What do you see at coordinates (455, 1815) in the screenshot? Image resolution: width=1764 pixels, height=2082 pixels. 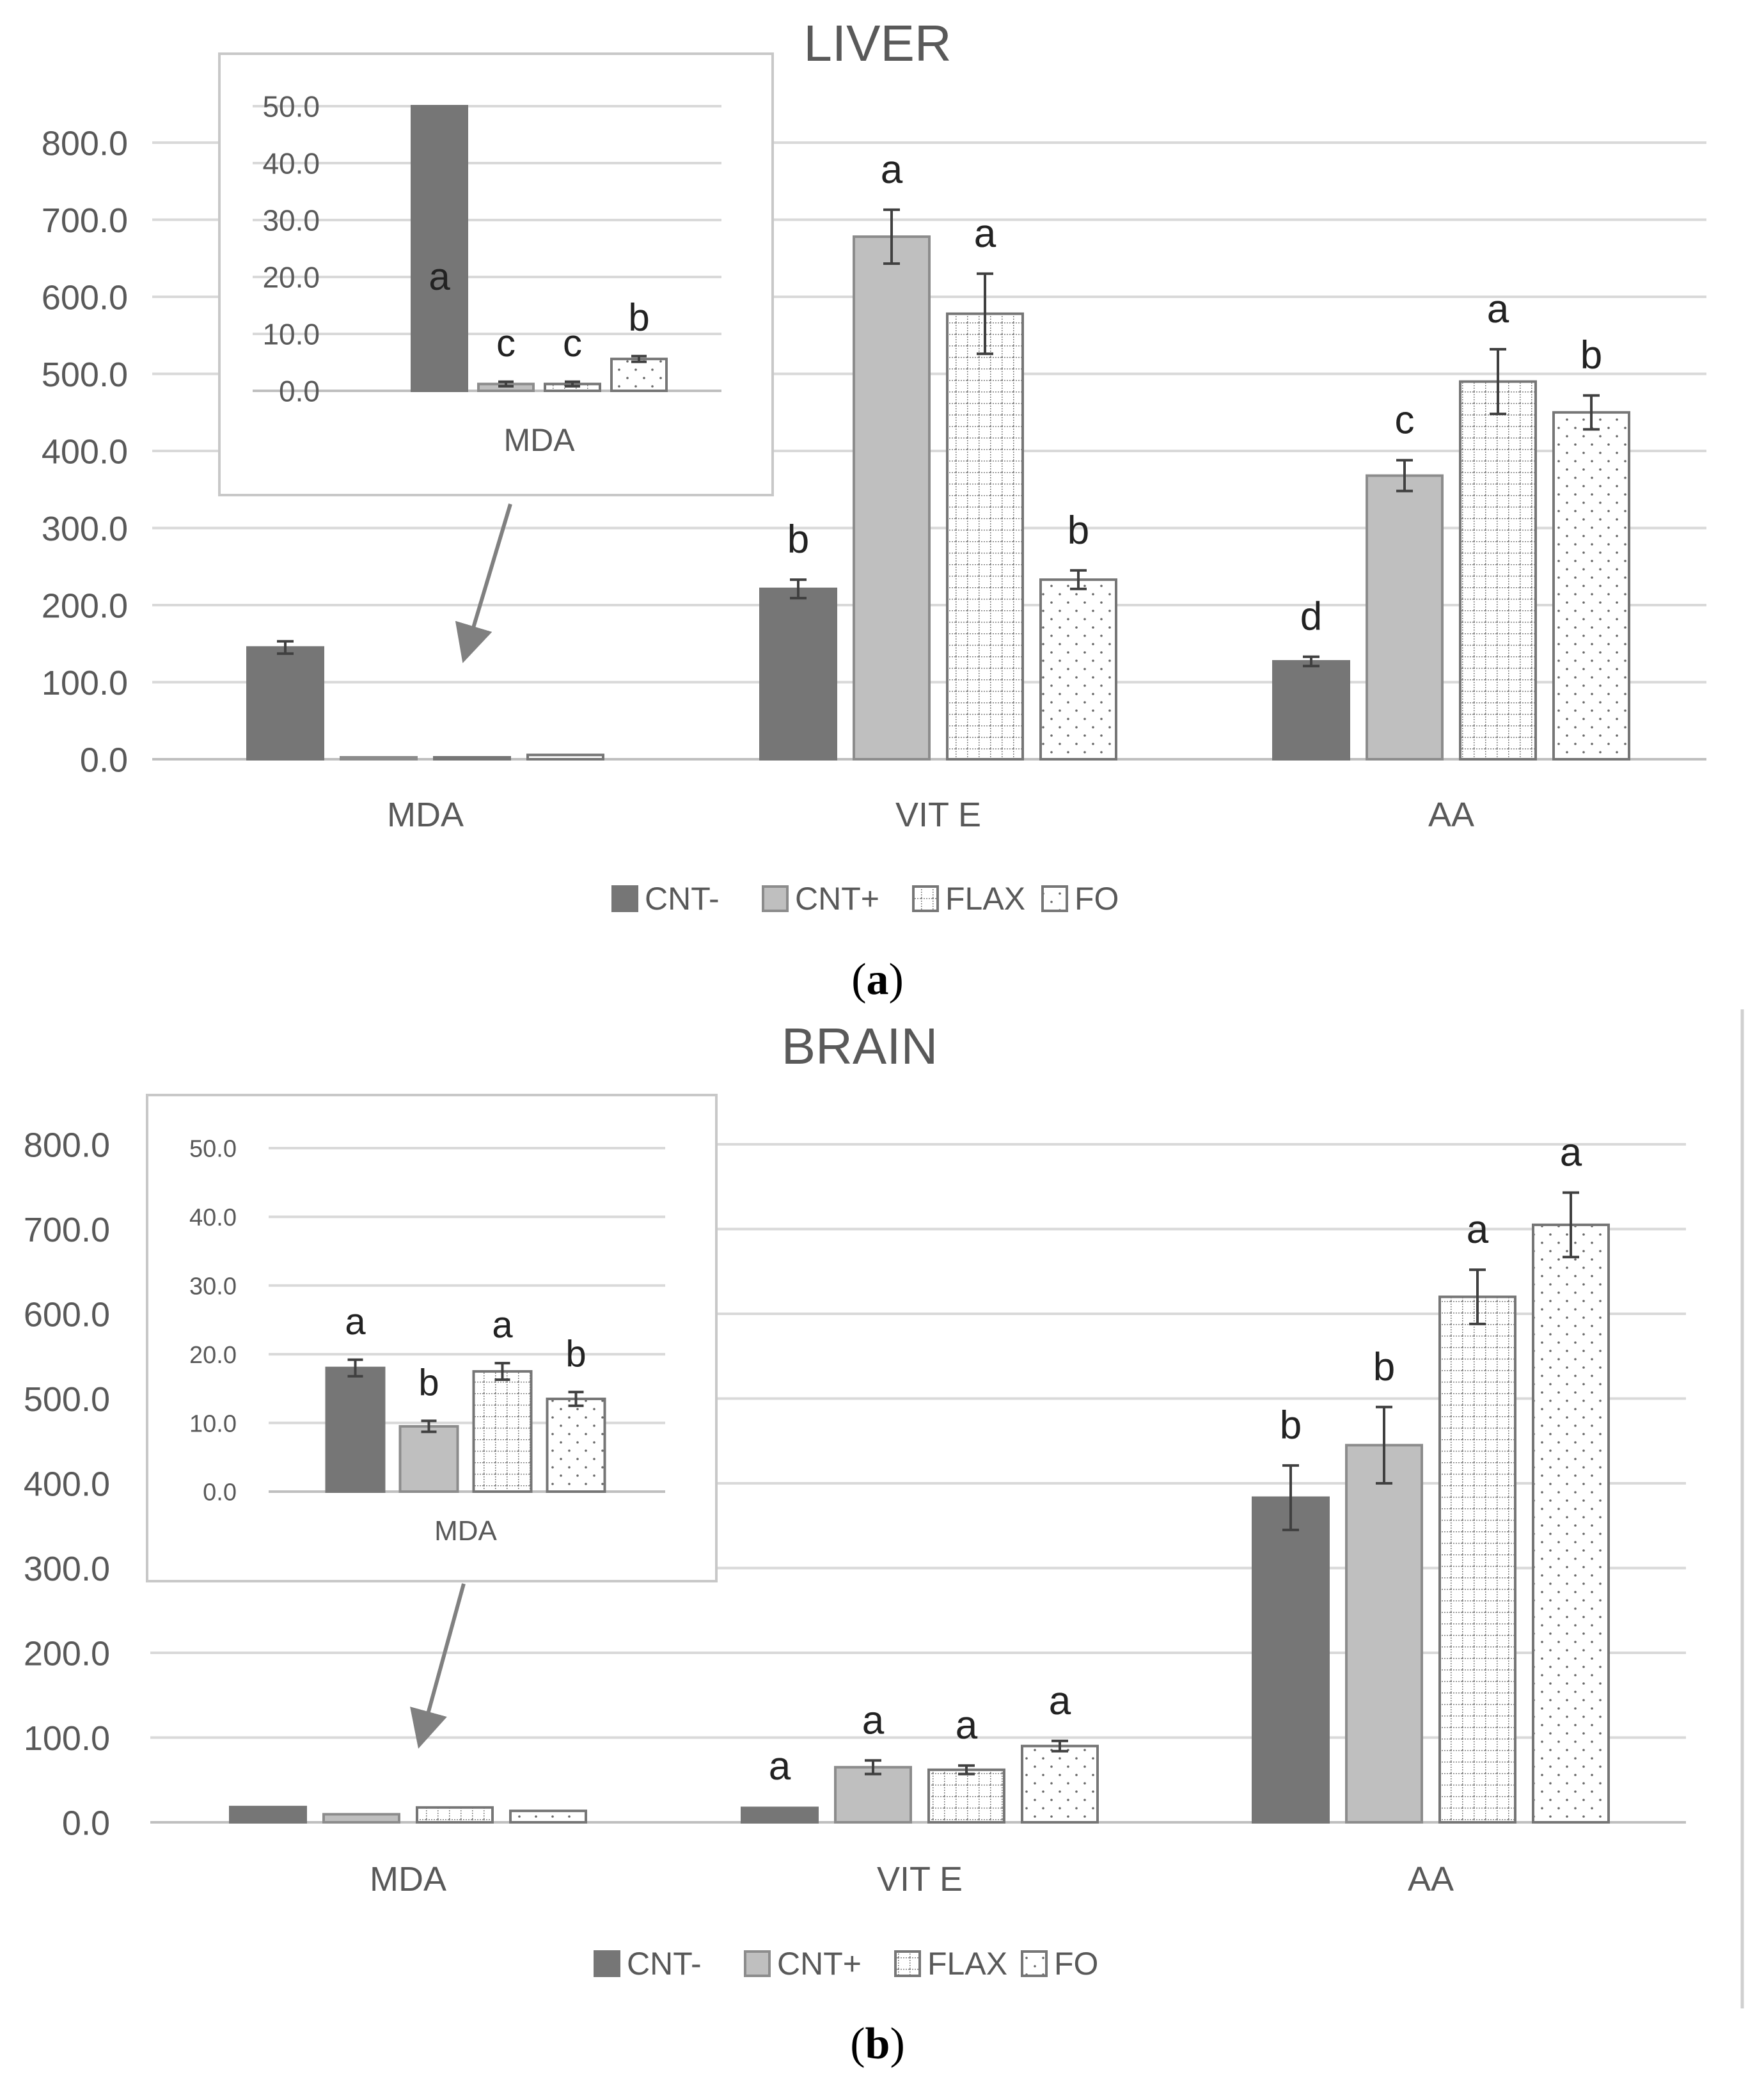 I see `bar-flax-mda` at bounding box center [455, 1815].